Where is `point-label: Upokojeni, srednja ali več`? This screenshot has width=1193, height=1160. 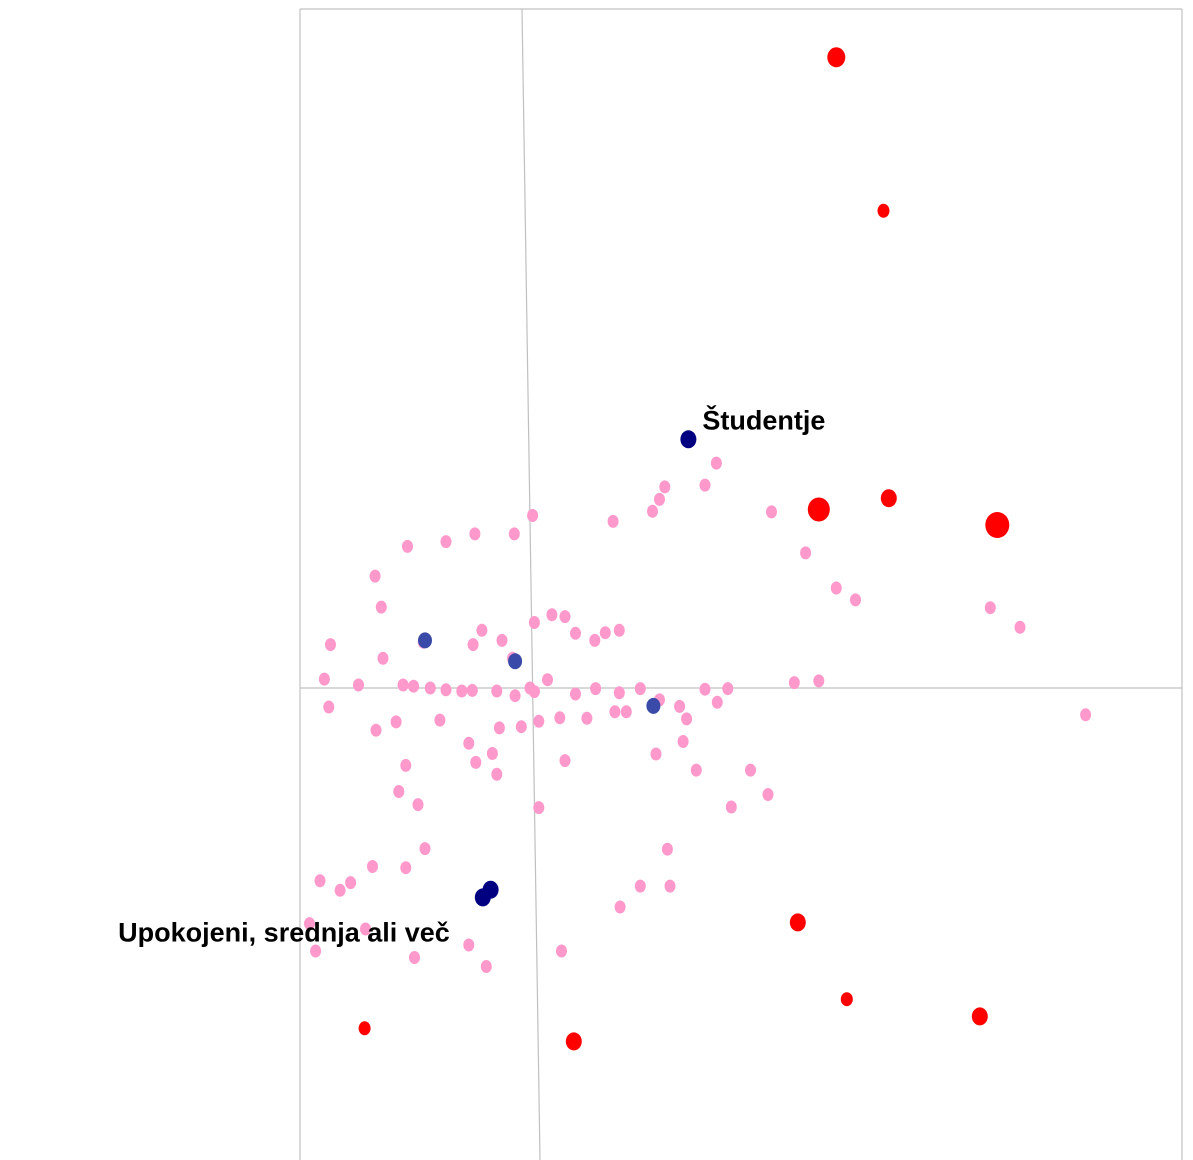
point-label: Upokojeni, srednja ali več is located at coordinates (284, 932).